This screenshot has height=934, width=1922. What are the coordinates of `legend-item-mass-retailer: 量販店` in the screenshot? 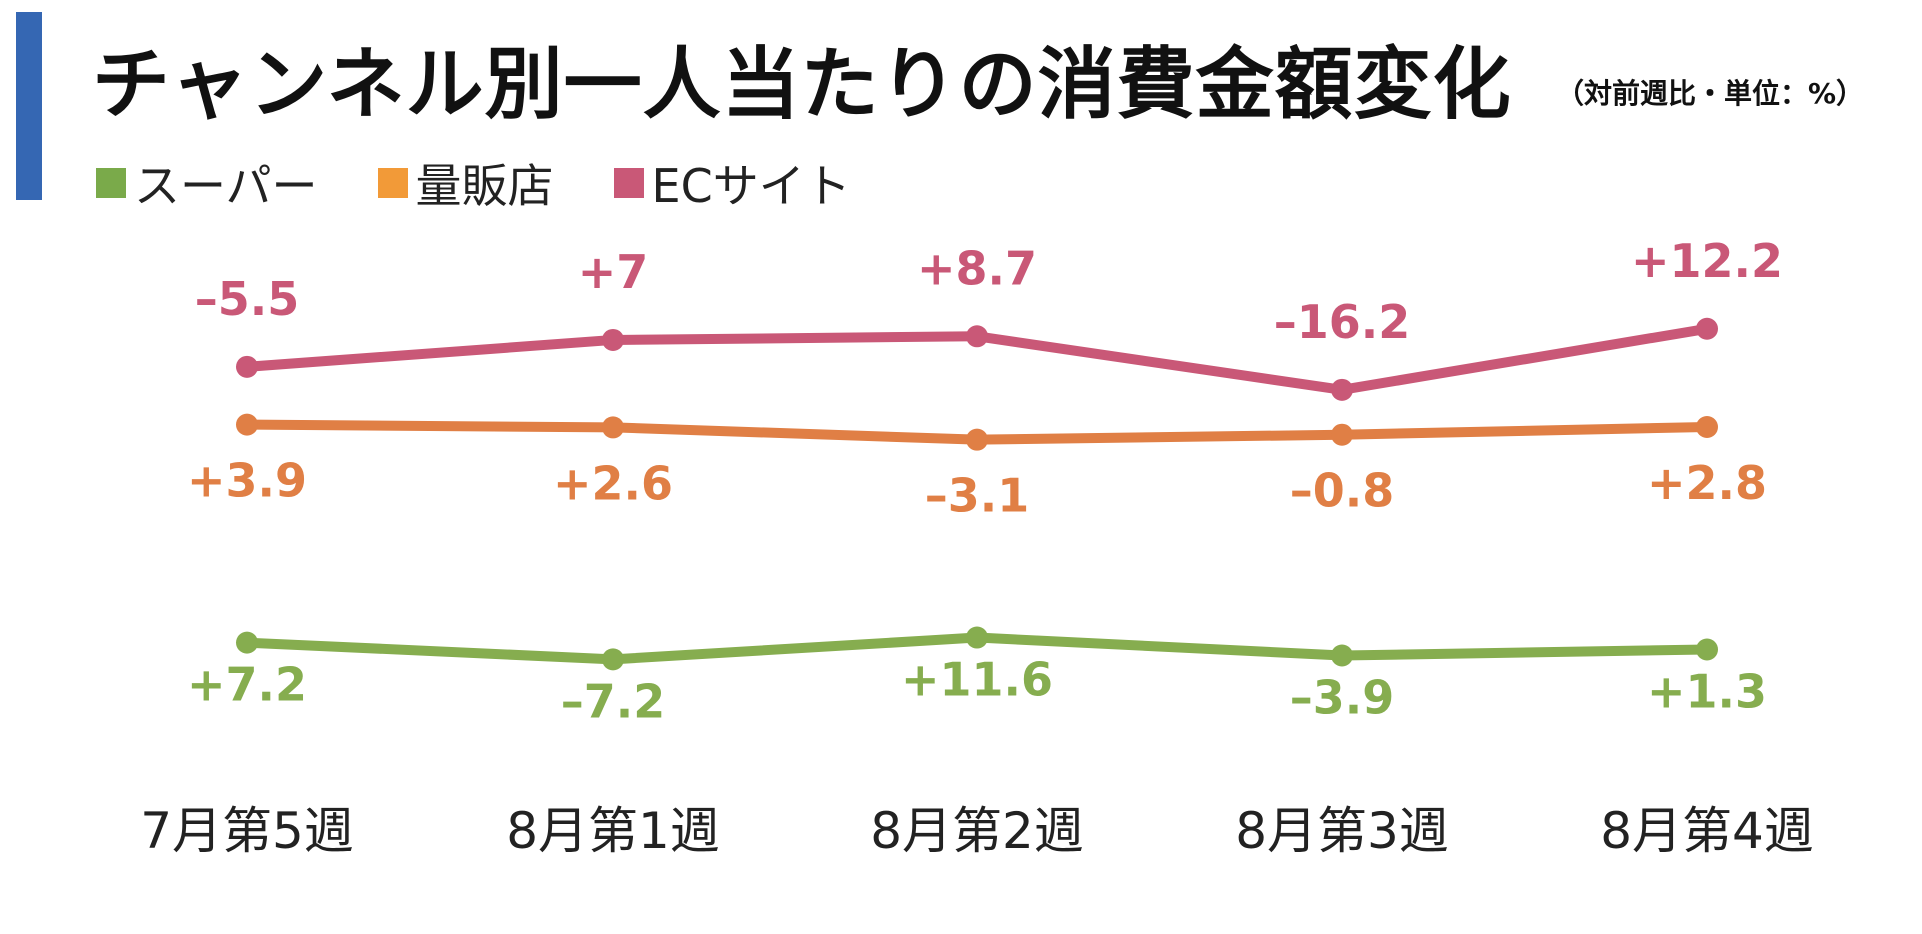 It's located at (465, 183).